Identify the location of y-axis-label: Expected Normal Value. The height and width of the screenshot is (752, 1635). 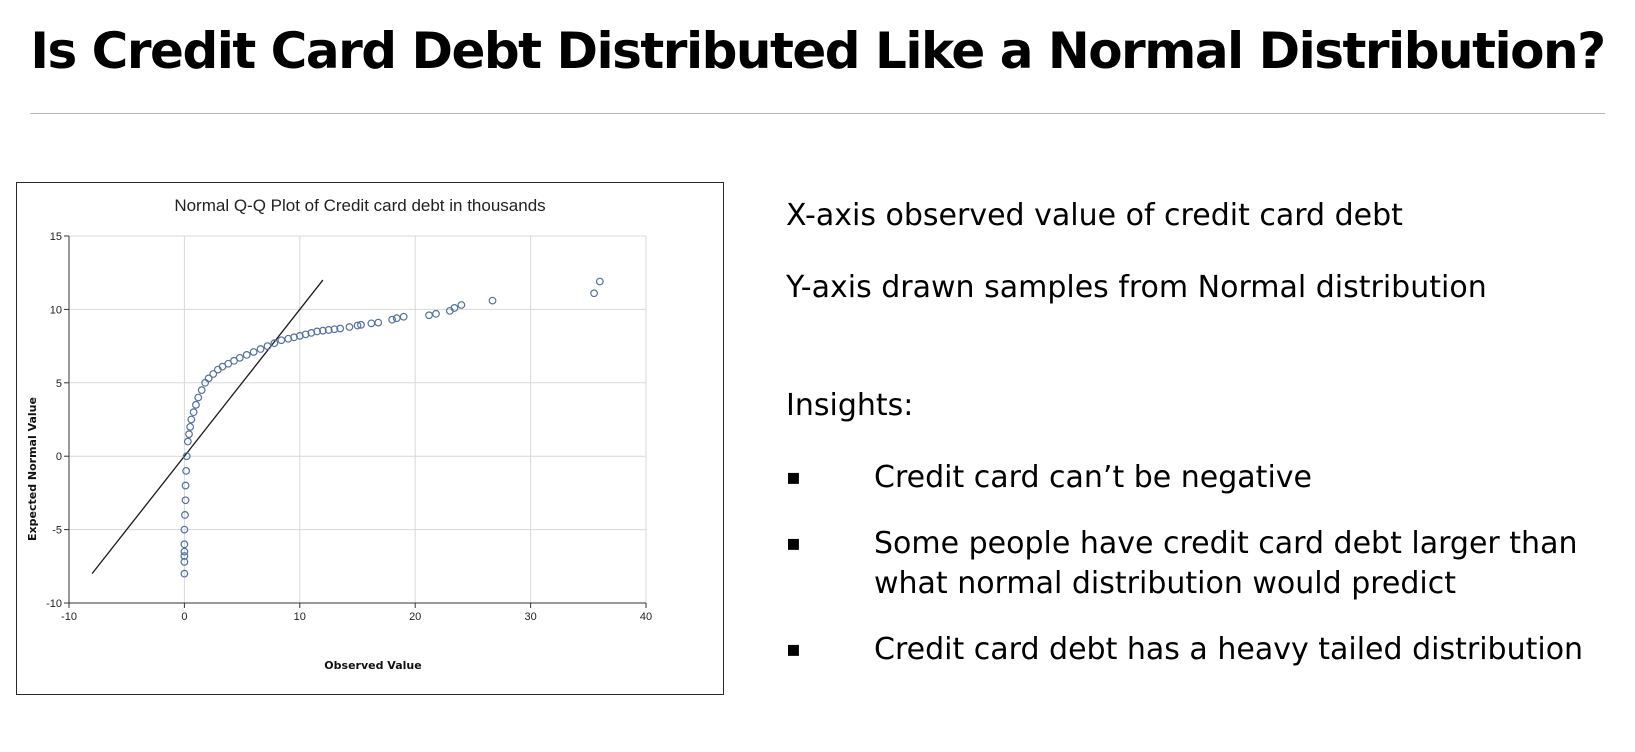
(32, 469).